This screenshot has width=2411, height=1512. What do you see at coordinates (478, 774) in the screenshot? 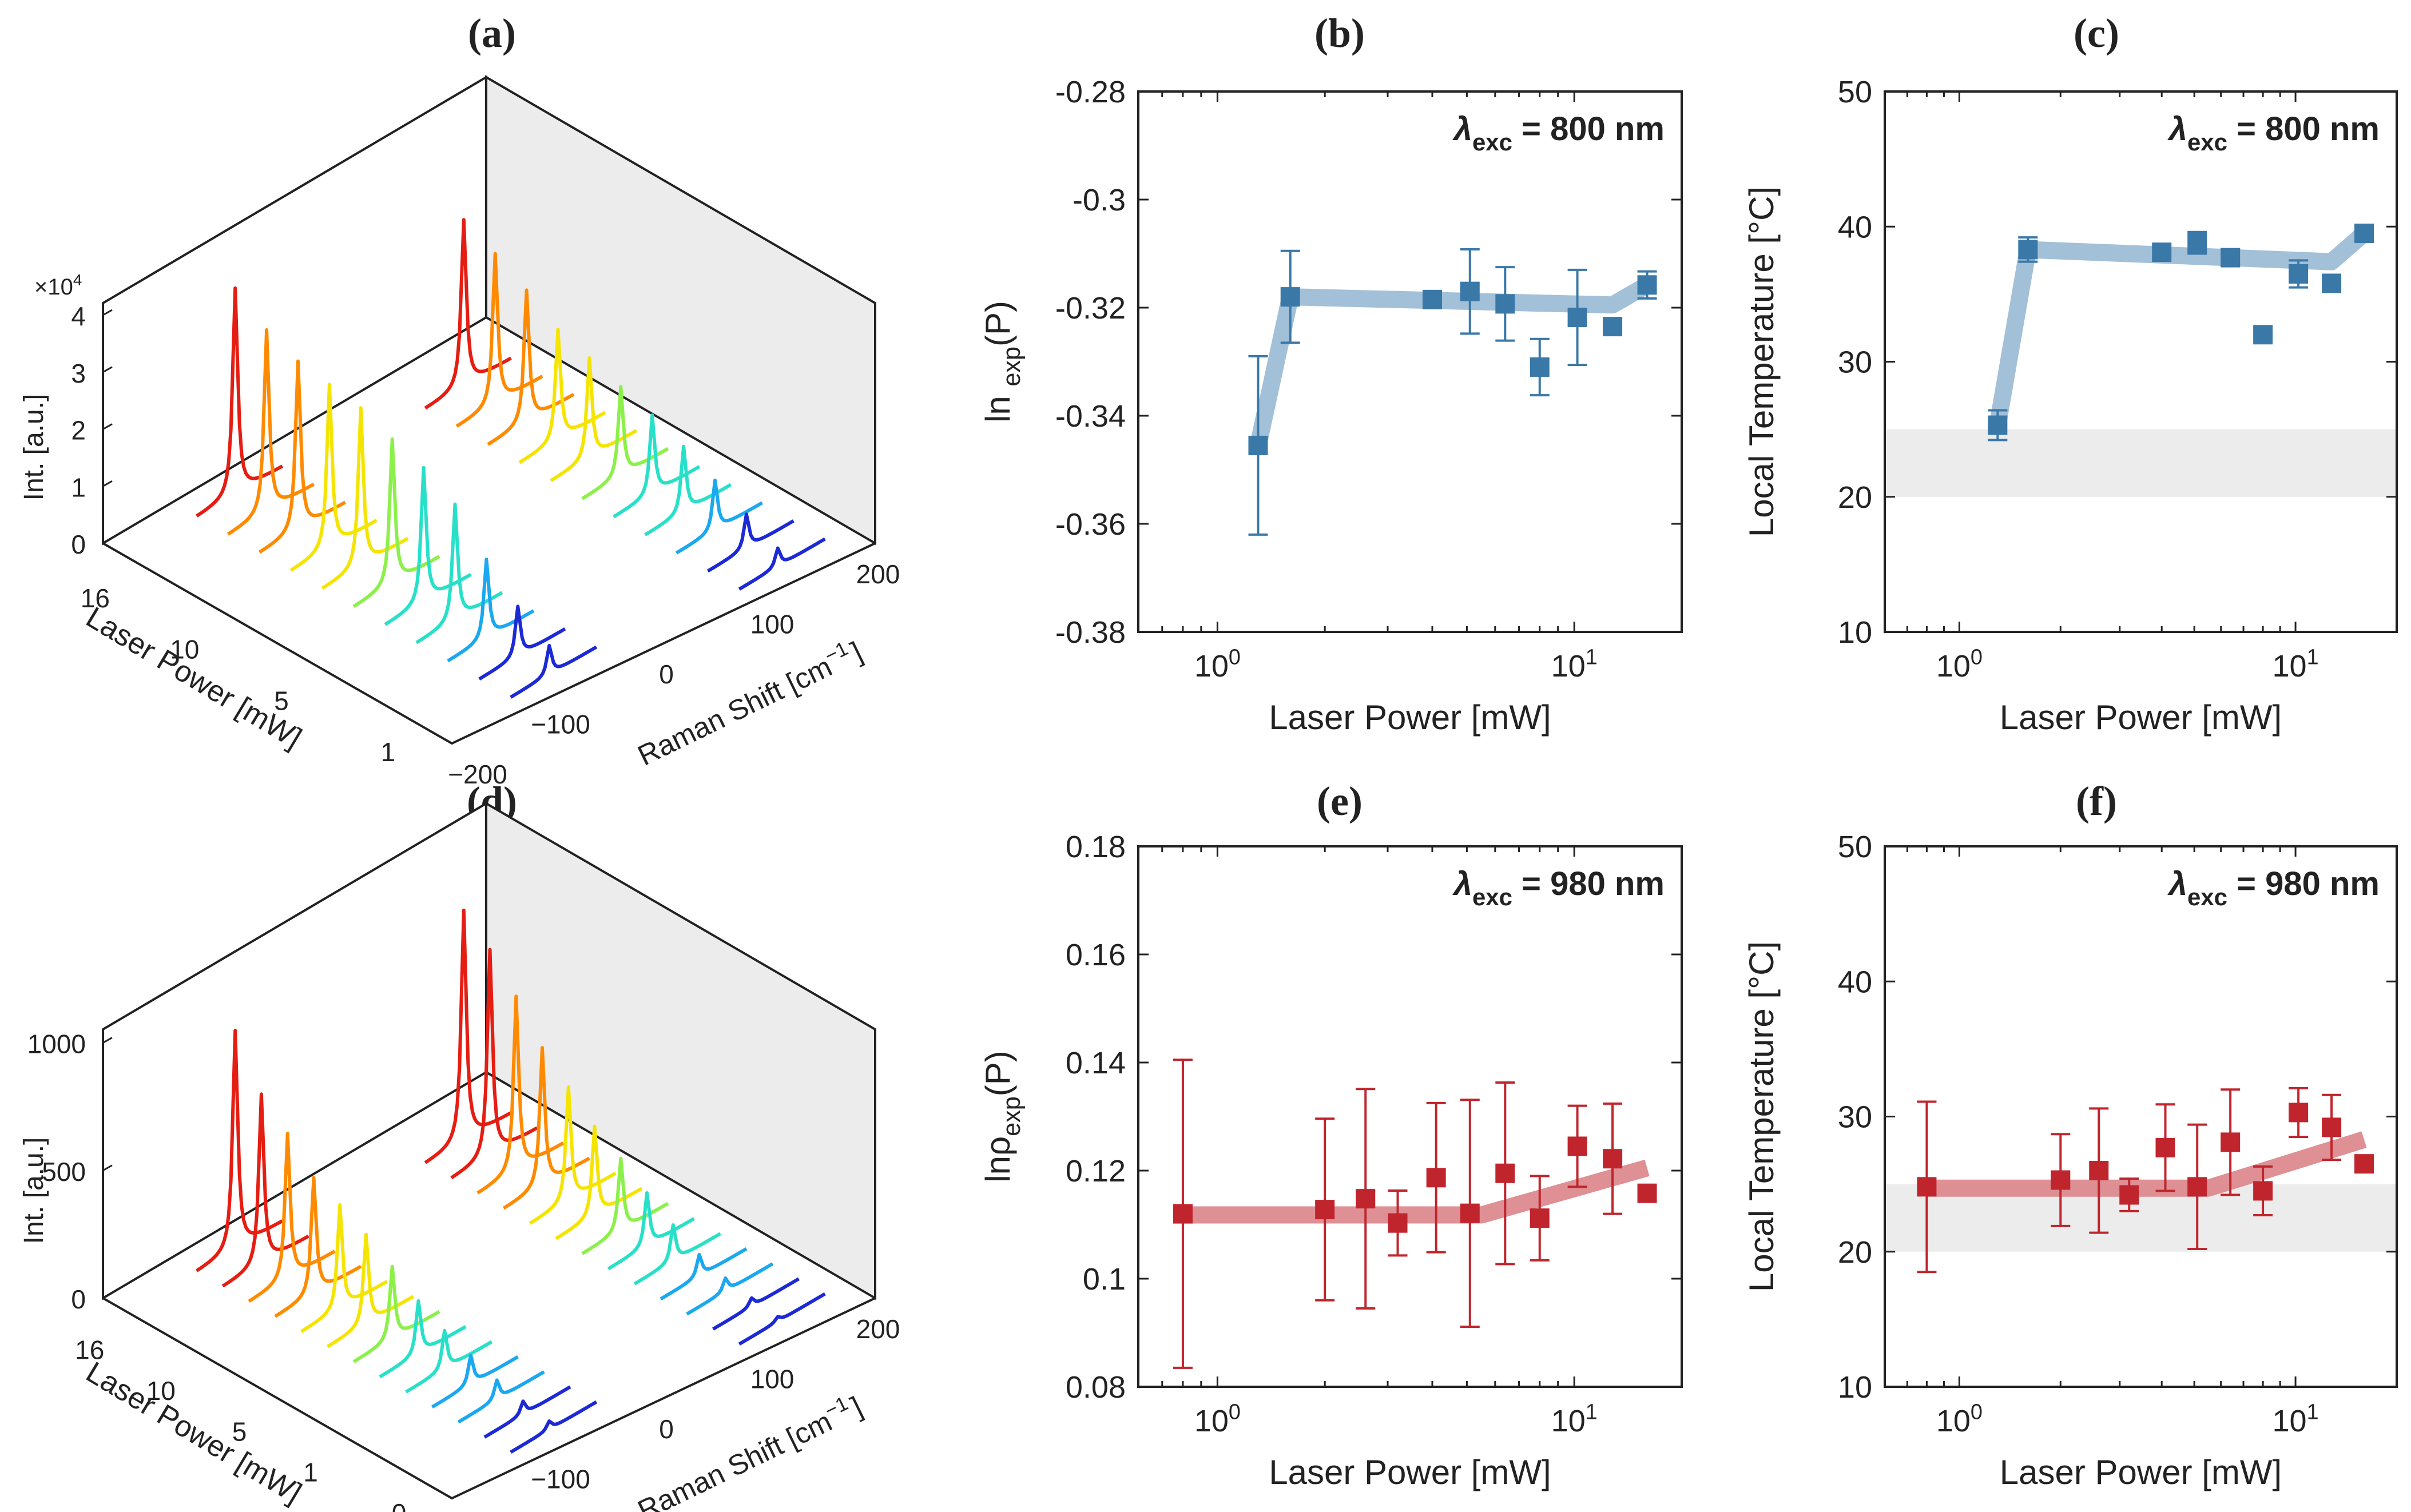
I see `raman-tick-label: −200` at bounding box center [478, 774].